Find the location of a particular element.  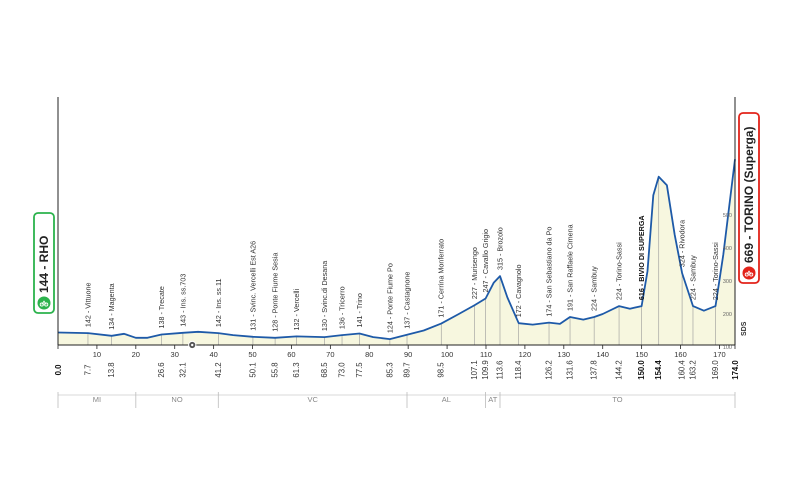

distance-tick-label: 10 is located at coordinates (97, 354).